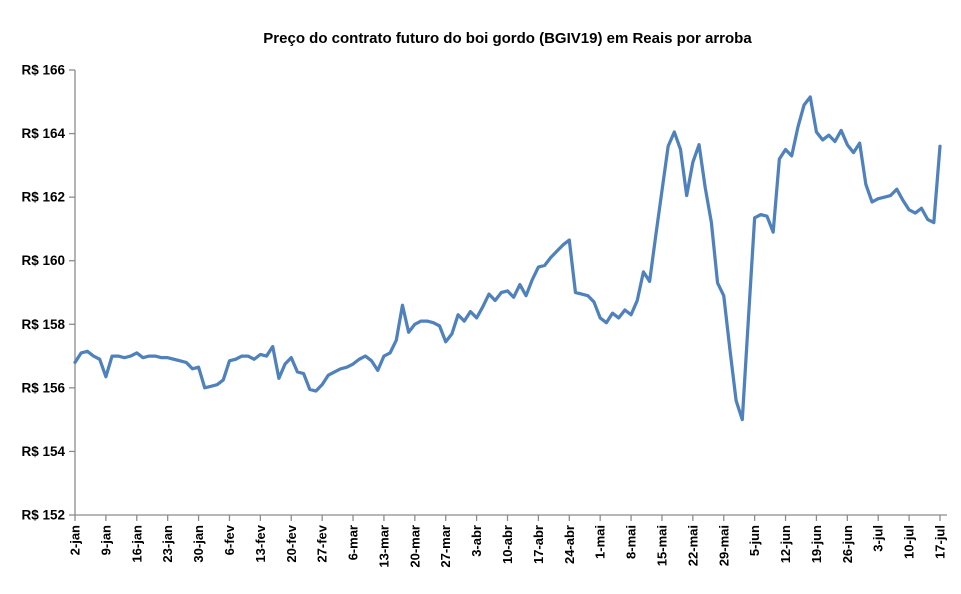 The image size is (961, 594). Describe the element at coordinates (43, 324) in the screenshot. I see `y-axis-label: R$ 158` at that location.